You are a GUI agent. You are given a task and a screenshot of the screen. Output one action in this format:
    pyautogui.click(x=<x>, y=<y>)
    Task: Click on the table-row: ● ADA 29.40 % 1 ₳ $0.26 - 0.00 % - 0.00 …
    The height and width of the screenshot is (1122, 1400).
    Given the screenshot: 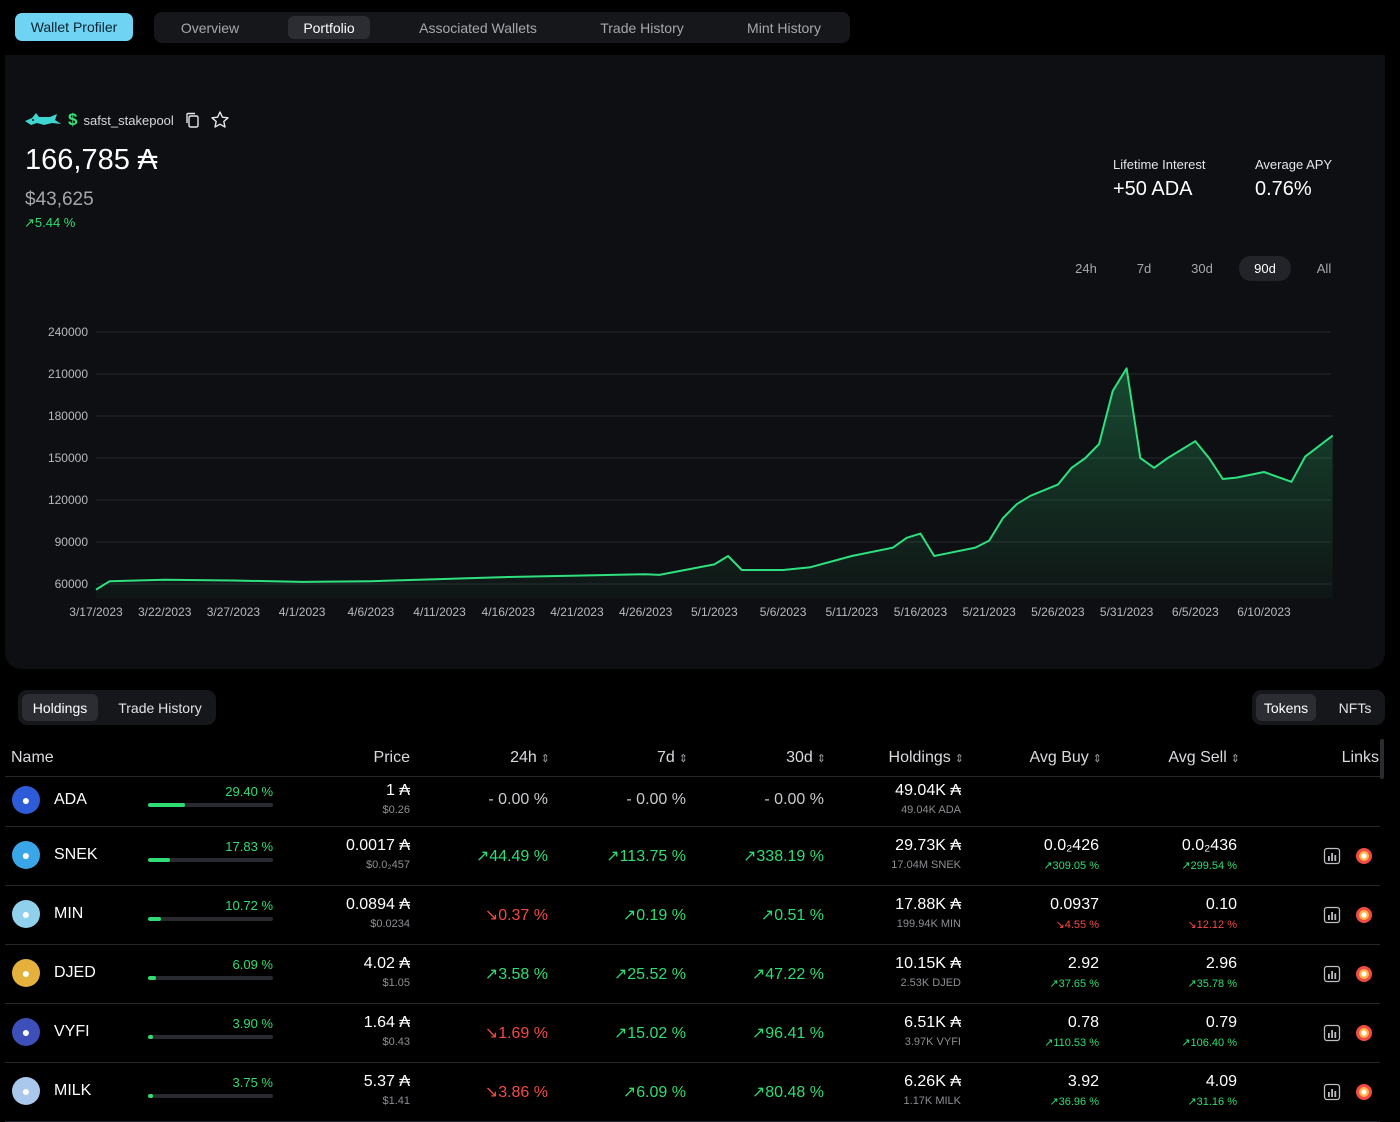 What is the action you would take?
    pyautogui.click(x=692, y=802)
    